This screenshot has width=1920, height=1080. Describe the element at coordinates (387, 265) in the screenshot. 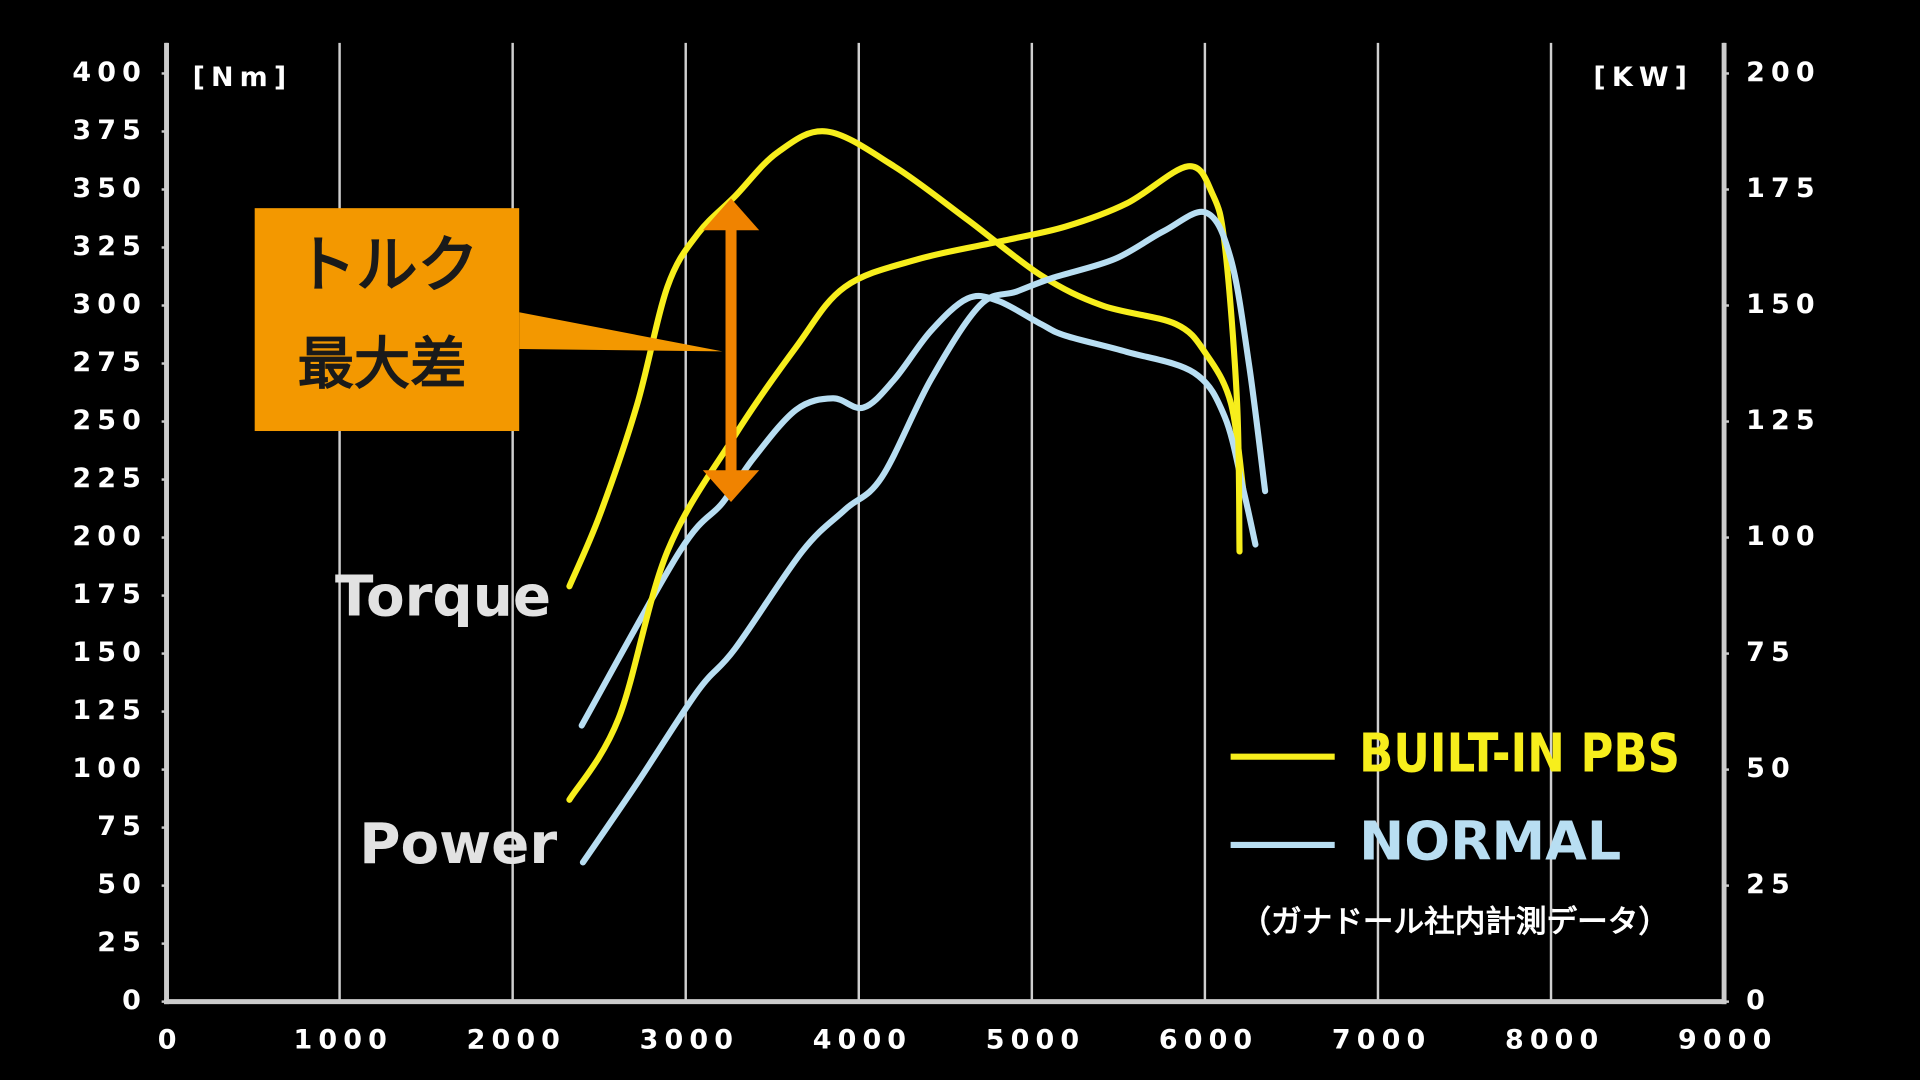

I see `callout-line: トルク` at that location.